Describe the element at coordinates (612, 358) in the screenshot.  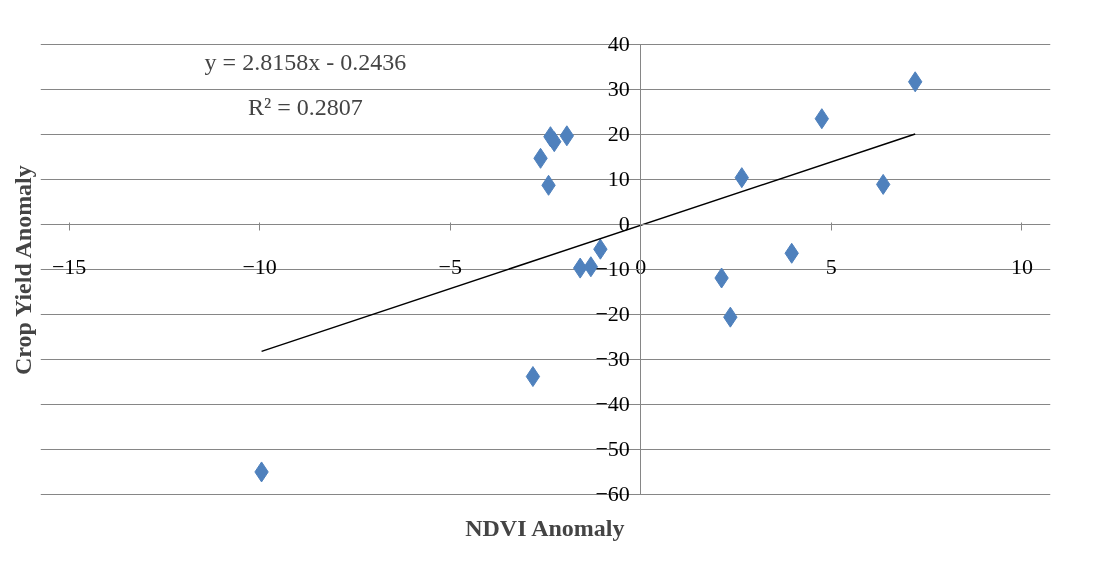
I see `y-tick-label: −30` at that location.